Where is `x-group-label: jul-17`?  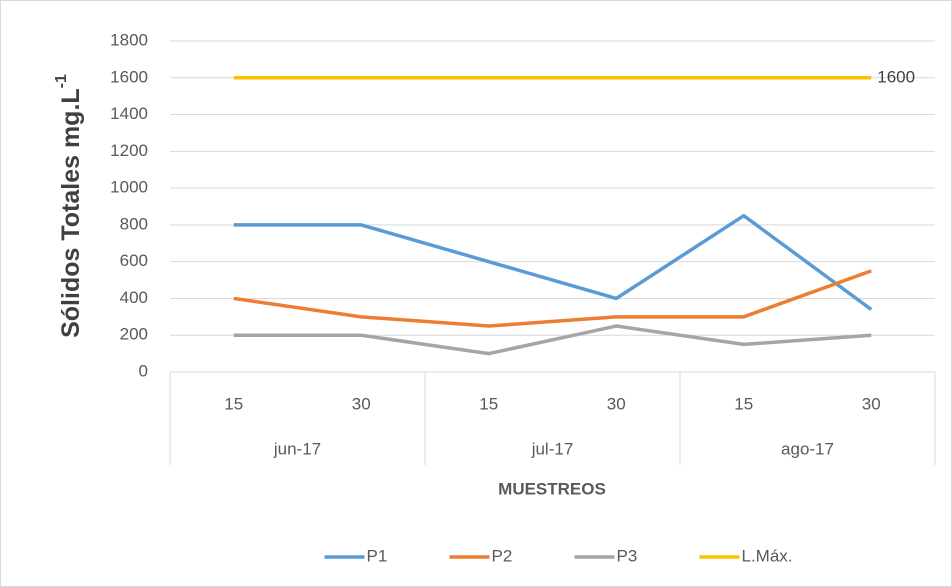
x-group-label: jul-17 is located at coordinates (552, 448).